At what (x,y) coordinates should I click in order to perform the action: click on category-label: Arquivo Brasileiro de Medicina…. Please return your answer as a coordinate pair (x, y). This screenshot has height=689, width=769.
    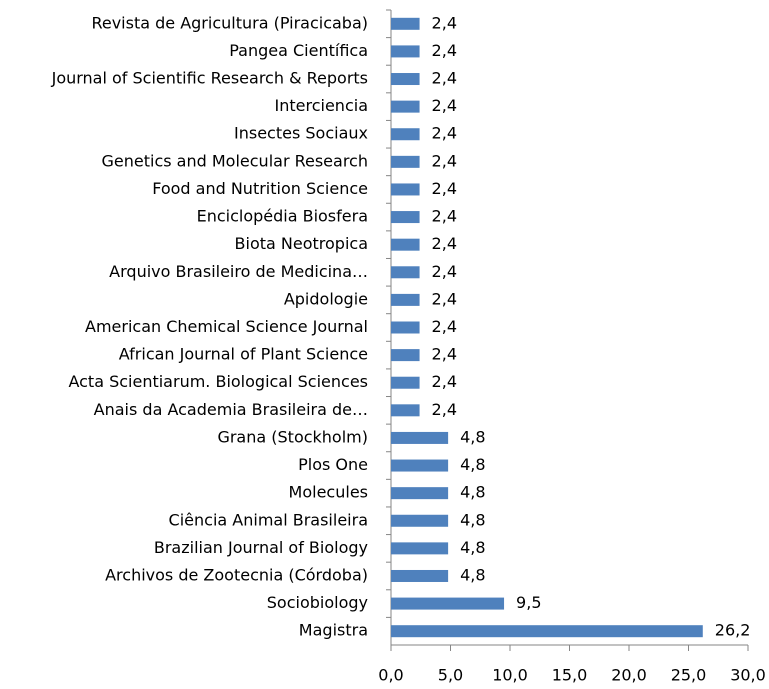
    Looking at the image, I should click on (238, 271).